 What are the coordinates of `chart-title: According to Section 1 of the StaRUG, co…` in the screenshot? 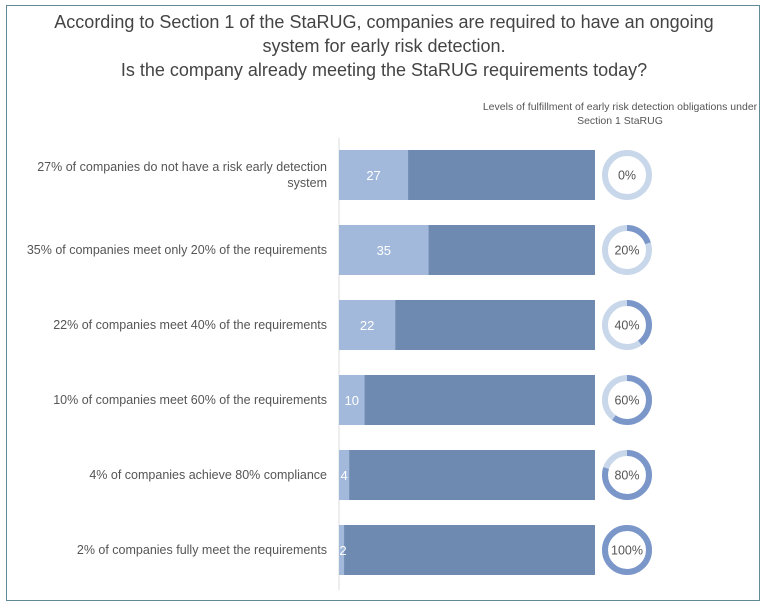 It's located at (384, 46).